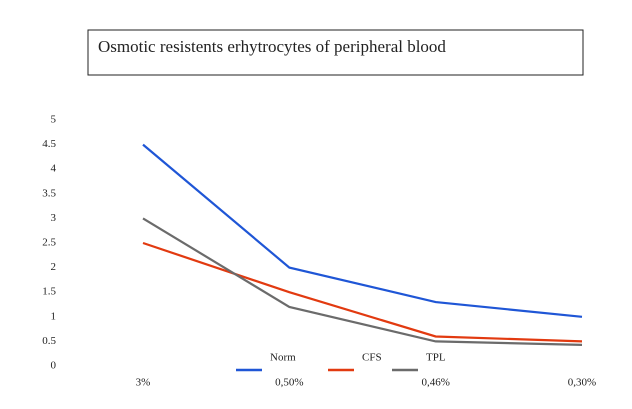 The image size is (632, 409). I want to click on title-box, so click(335, 52).